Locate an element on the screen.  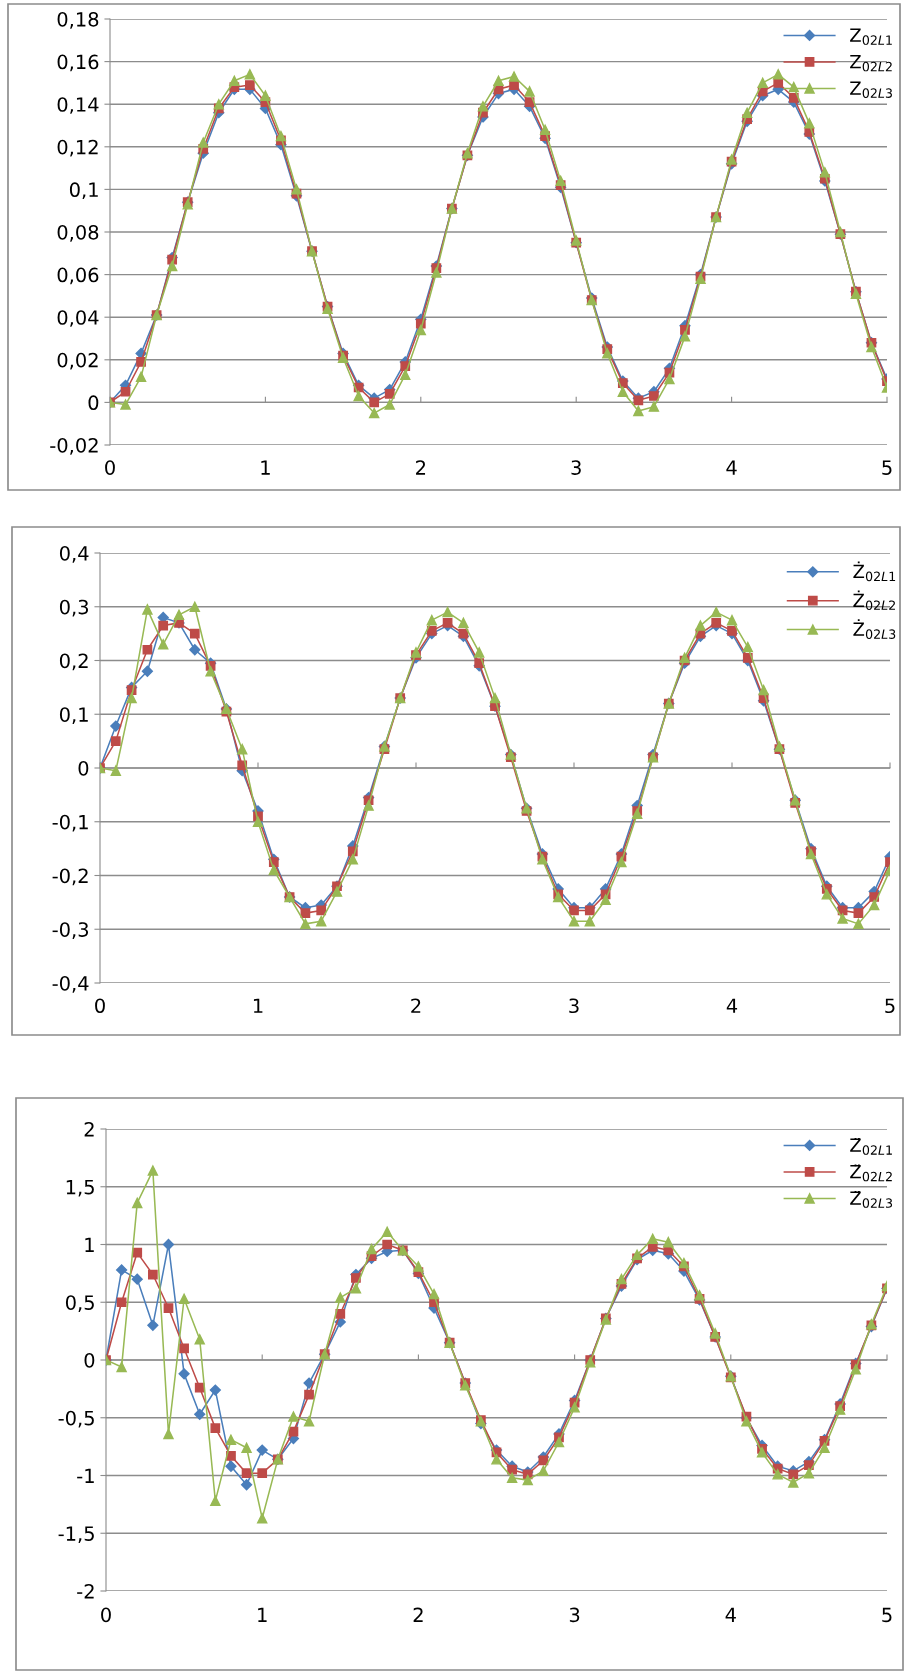
y-tick-label: 0,5 is located at coordinates (79, 1303).